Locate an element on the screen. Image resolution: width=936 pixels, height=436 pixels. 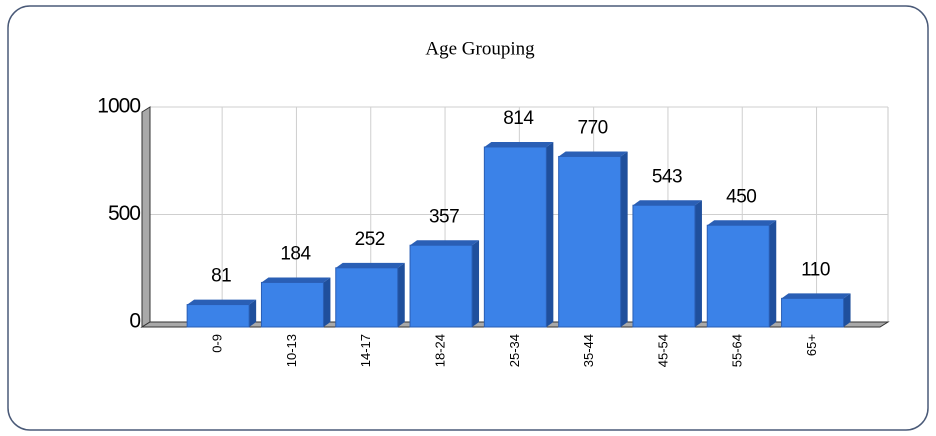
value-label: 814 is located at coordinates (518, 118).